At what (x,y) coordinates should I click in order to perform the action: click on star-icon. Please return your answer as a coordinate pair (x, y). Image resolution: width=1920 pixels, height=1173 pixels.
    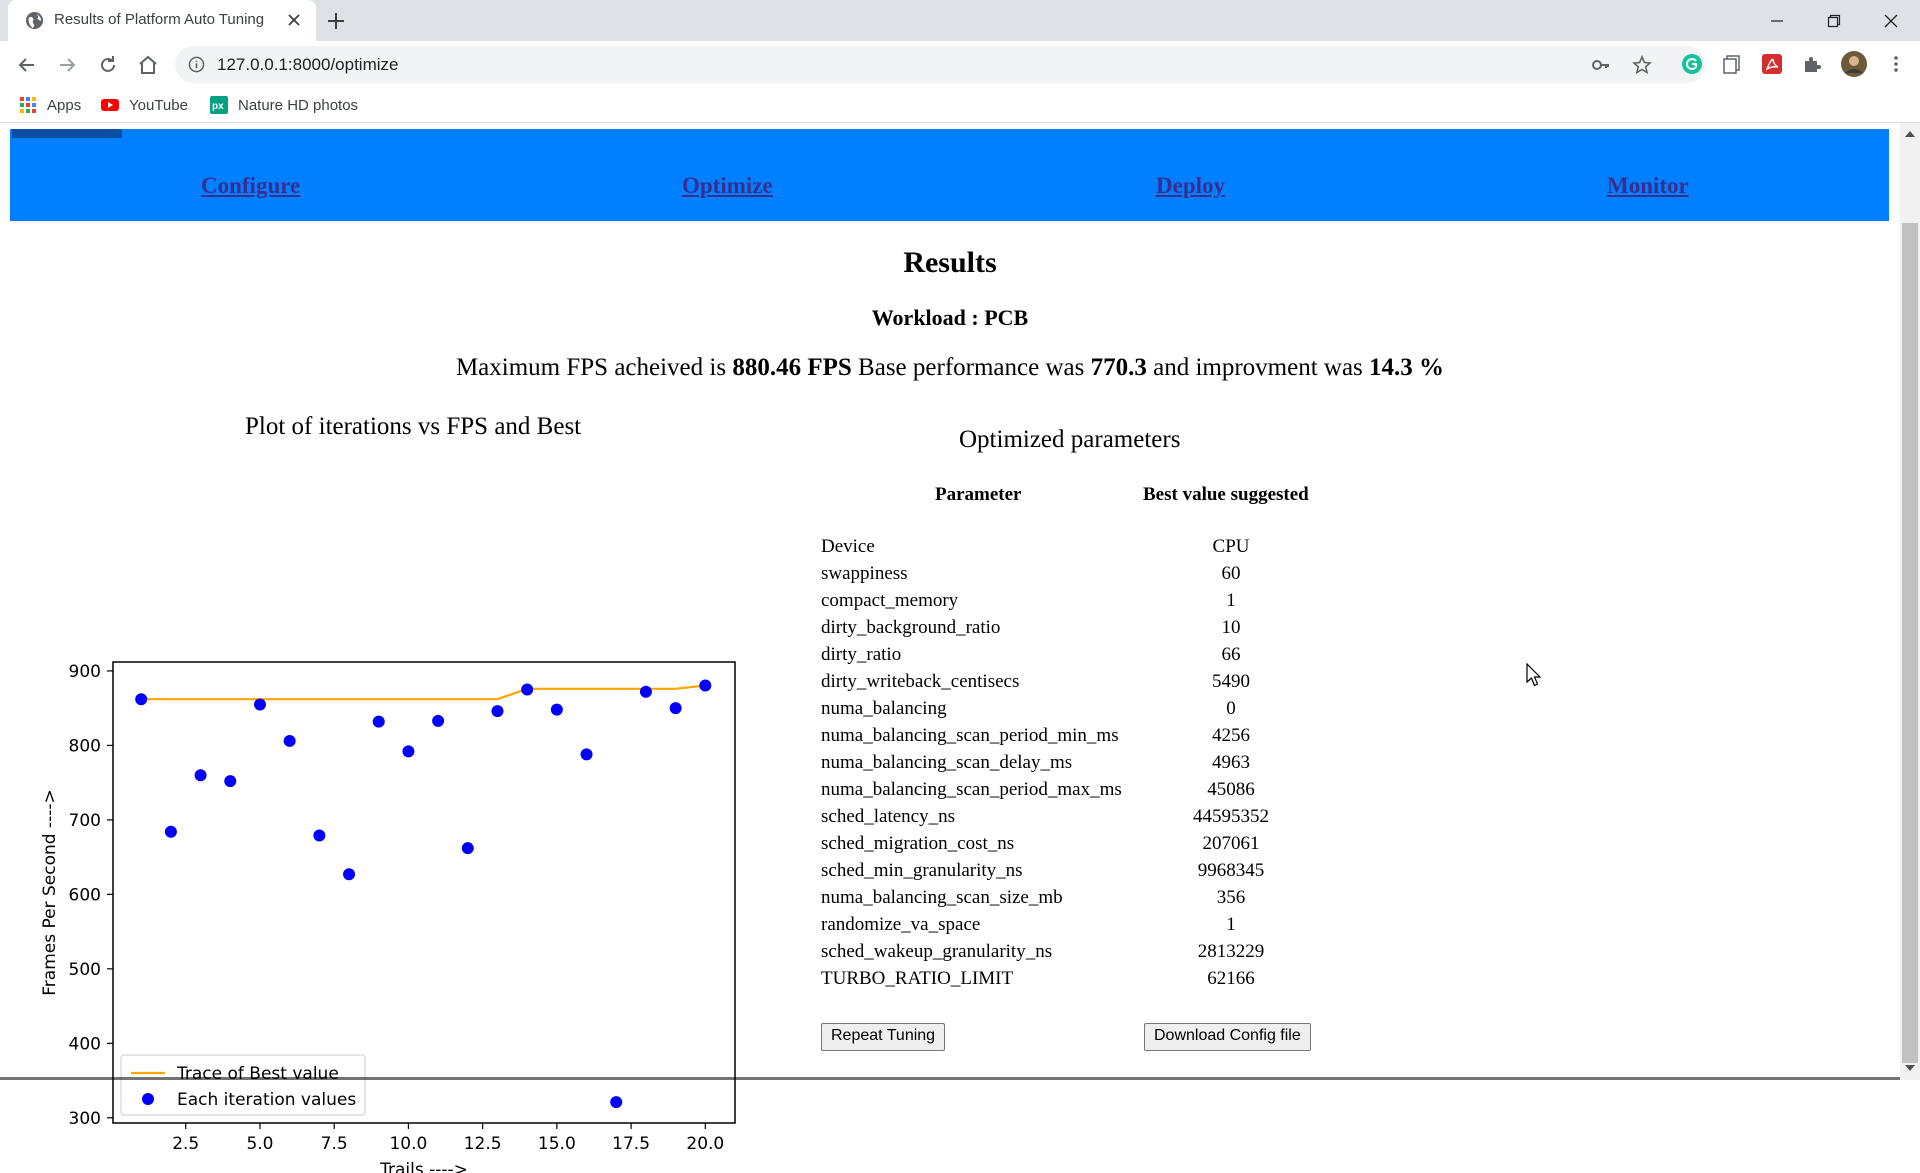
    Looking at the image, I should click on (1642, 65).